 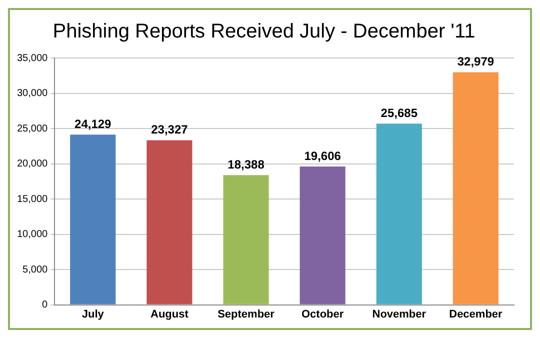 I want to click on x-tick-label: July, so click(x=93, y=314).